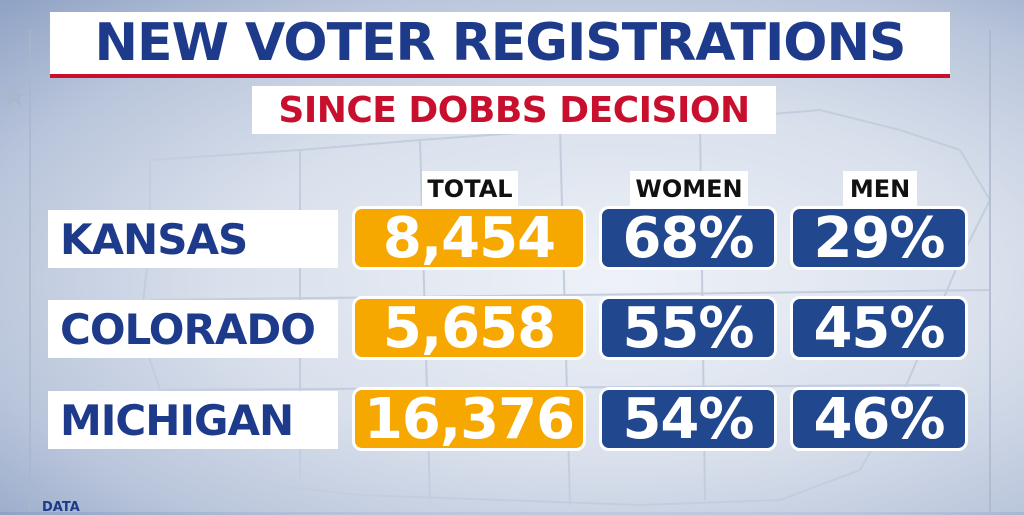 Image resolution: width=1024 pixels, height=515 pixels. I want to click on star-icon, so click(14, 95).